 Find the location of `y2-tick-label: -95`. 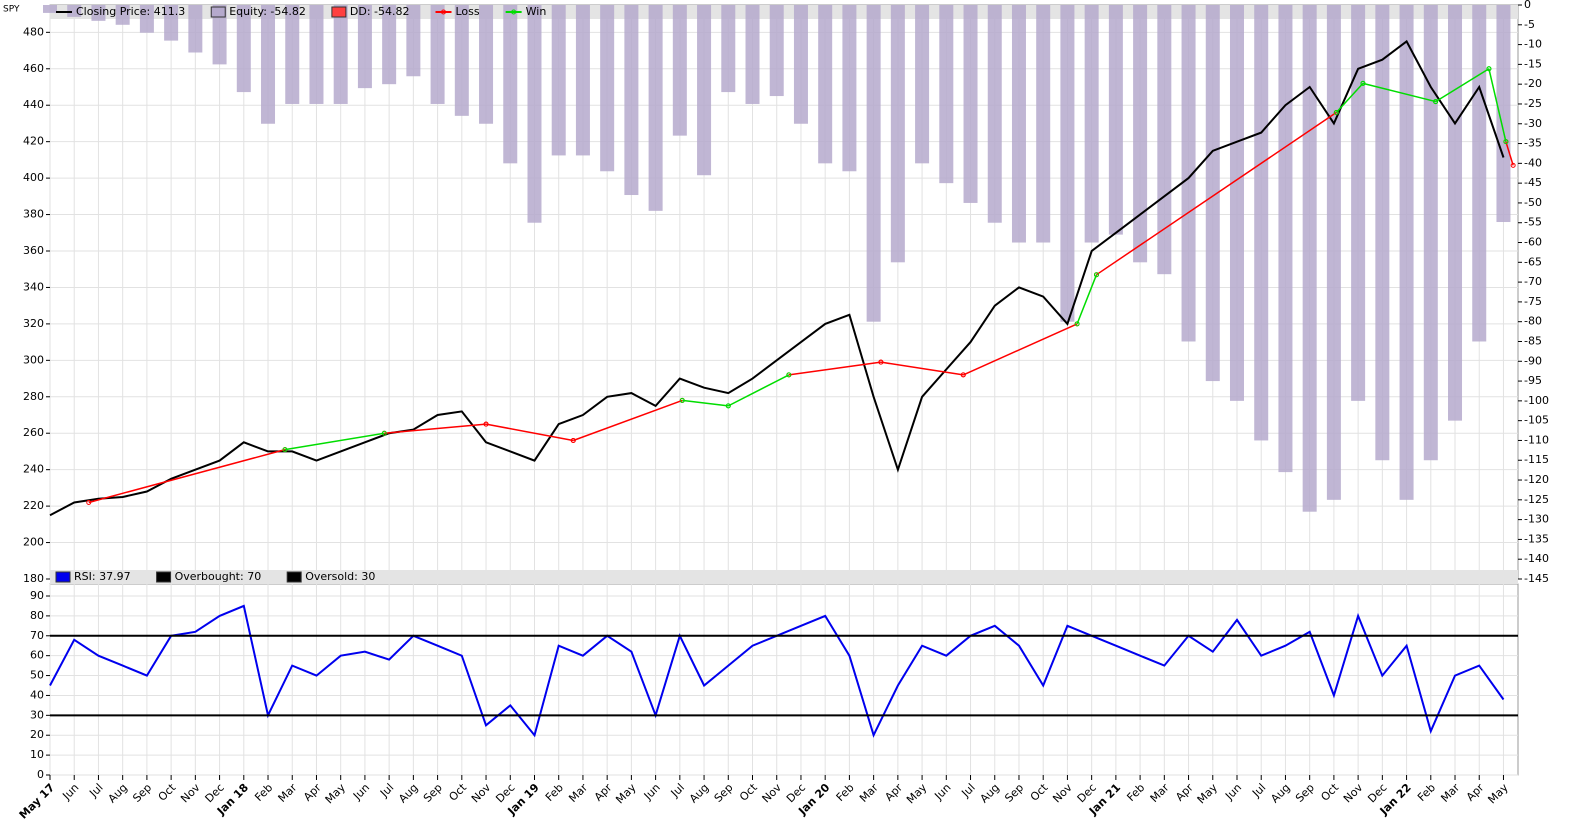

y2-tick-label: -95 is located at coordinates (1533, 380).